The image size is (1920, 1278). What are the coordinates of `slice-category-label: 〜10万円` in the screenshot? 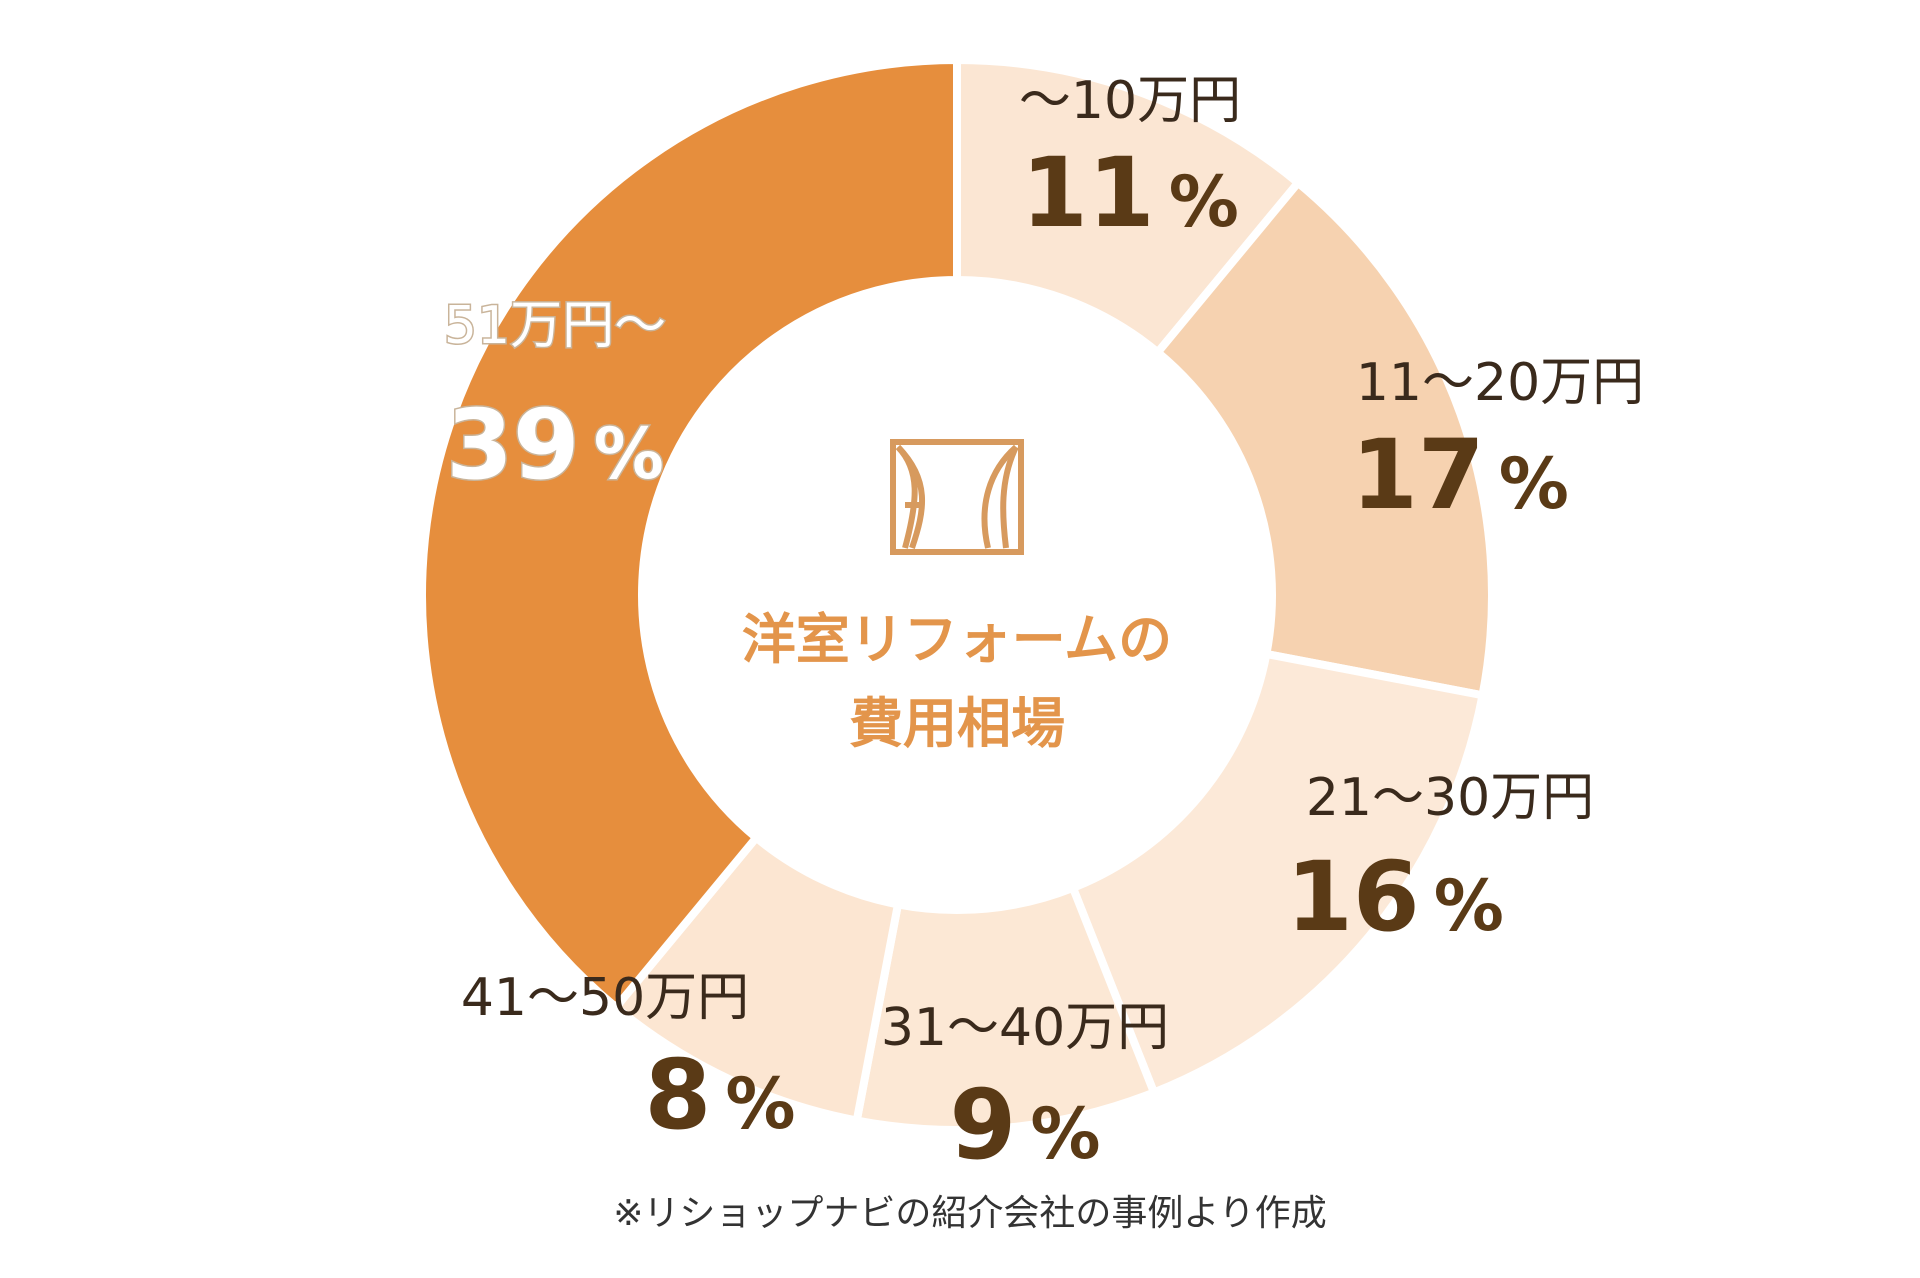 It's located at (1130, 101).